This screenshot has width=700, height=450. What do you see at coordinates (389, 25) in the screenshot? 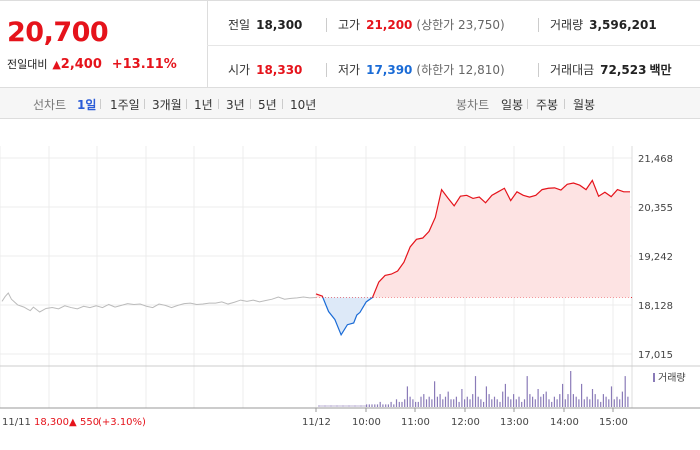
I see `stat-value: 21,200` at bounding box center [389, 25].